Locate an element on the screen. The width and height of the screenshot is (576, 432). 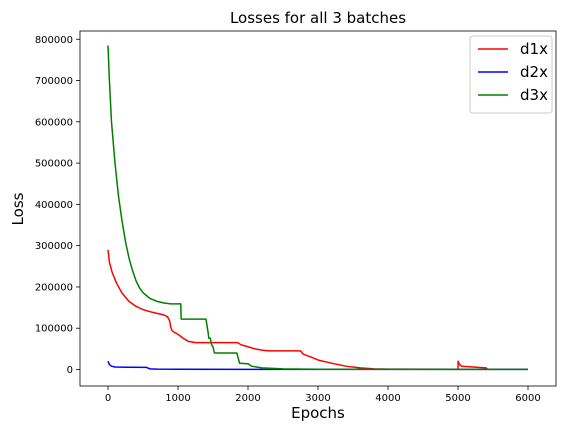
y-tick-label: 200000 is located at coordinates (54, 287).